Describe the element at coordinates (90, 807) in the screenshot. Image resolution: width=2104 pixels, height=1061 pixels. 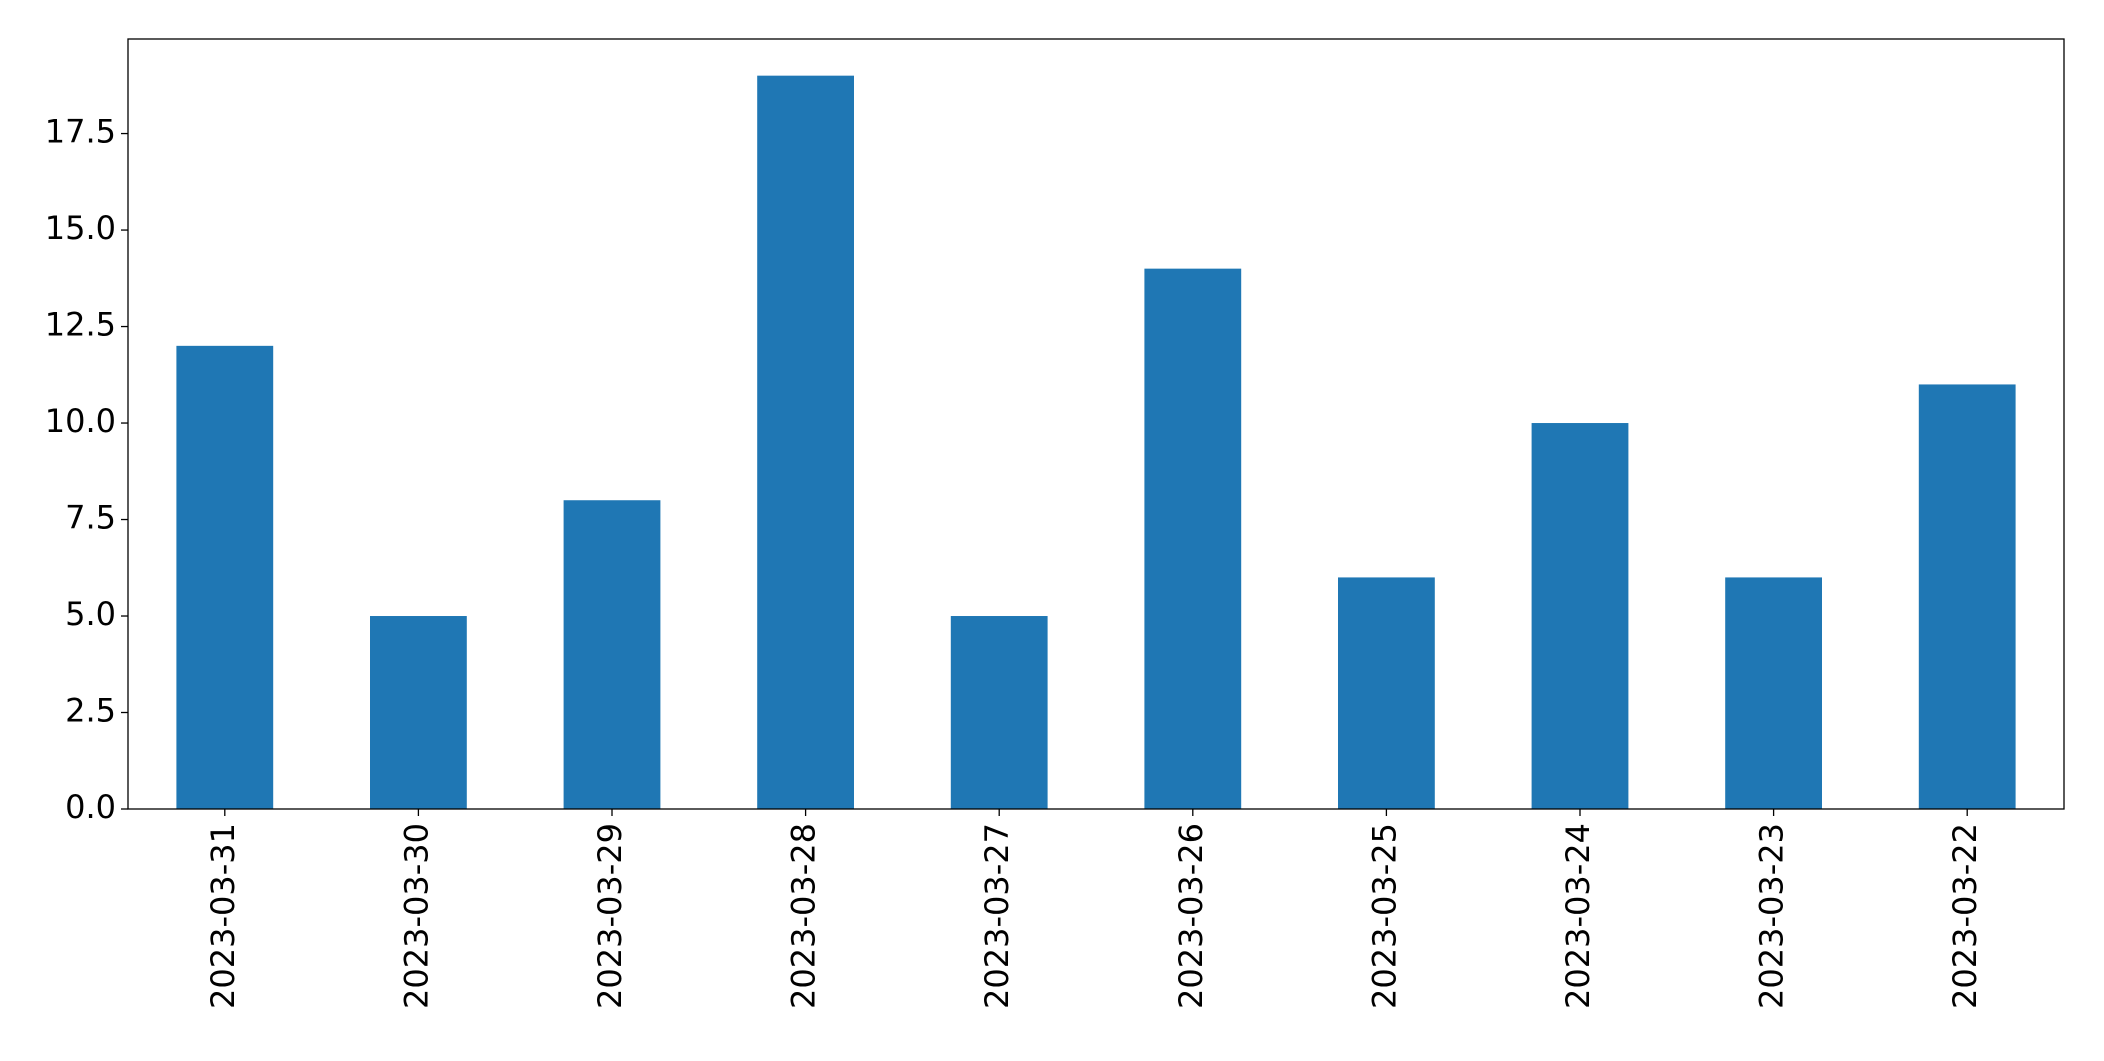
I see `y-tick-label: 0.0` at that location.